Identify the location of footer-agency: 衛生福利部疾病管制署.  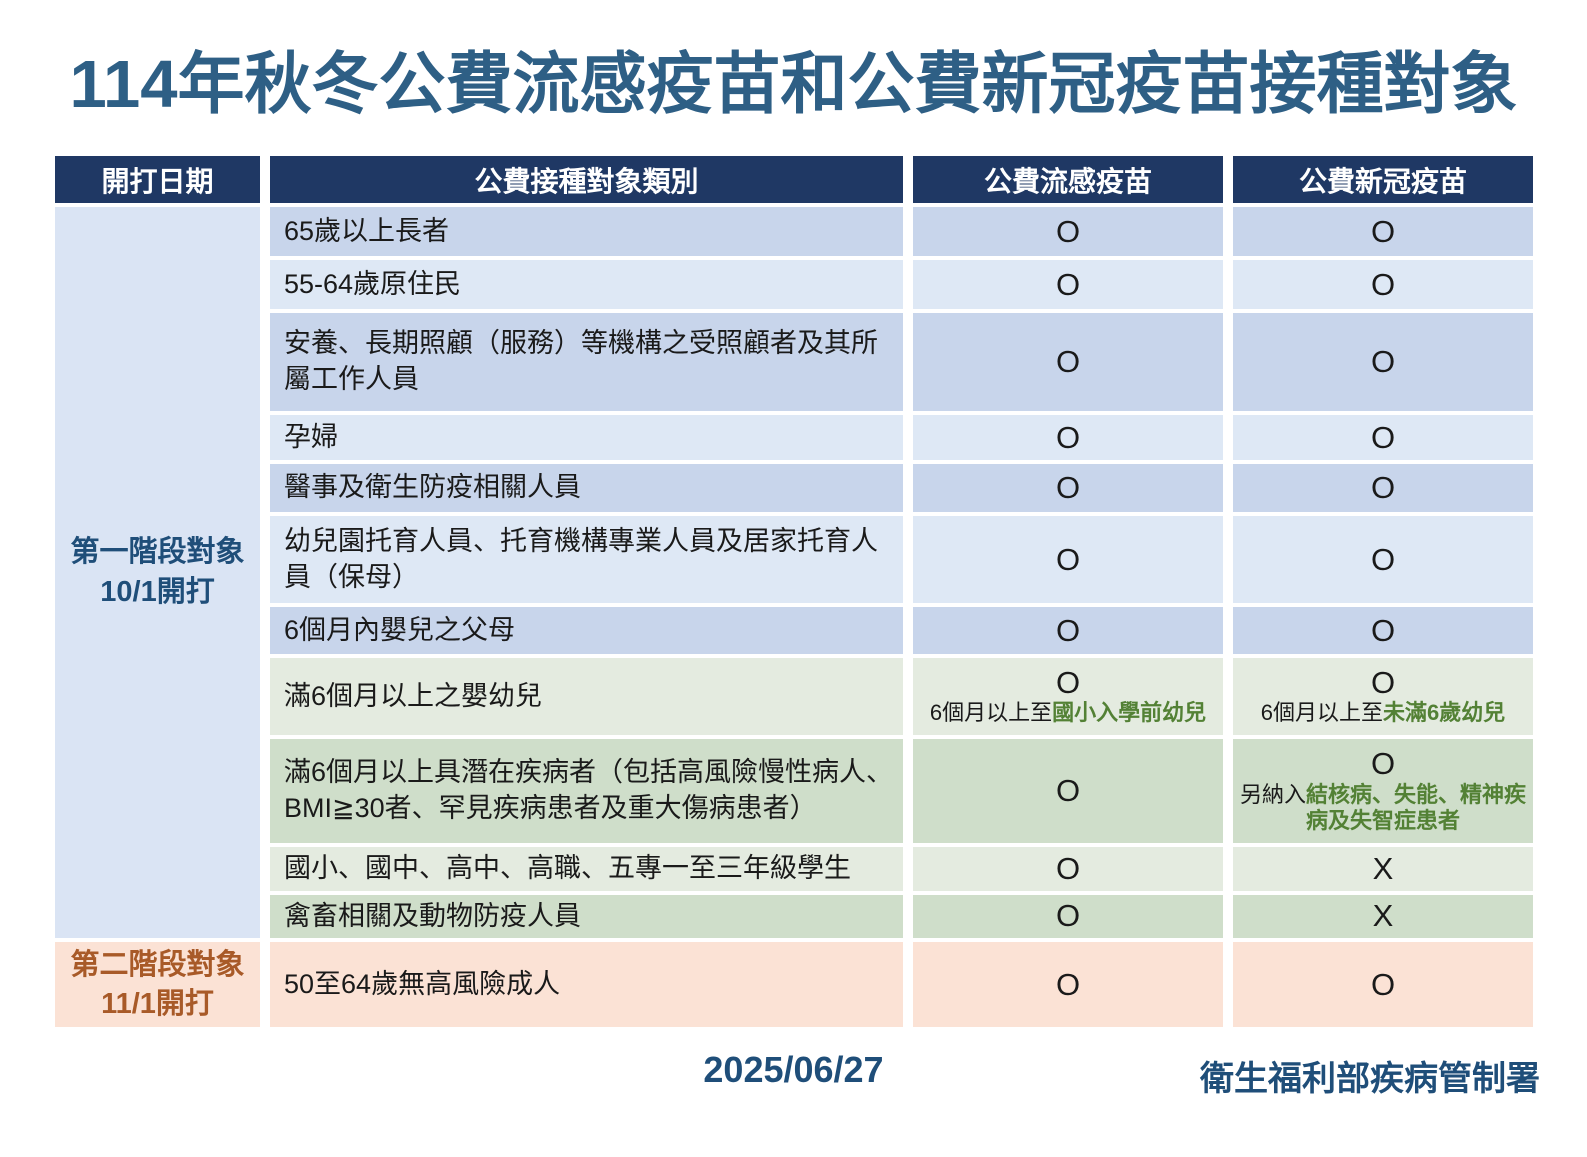
(1370, 1079).